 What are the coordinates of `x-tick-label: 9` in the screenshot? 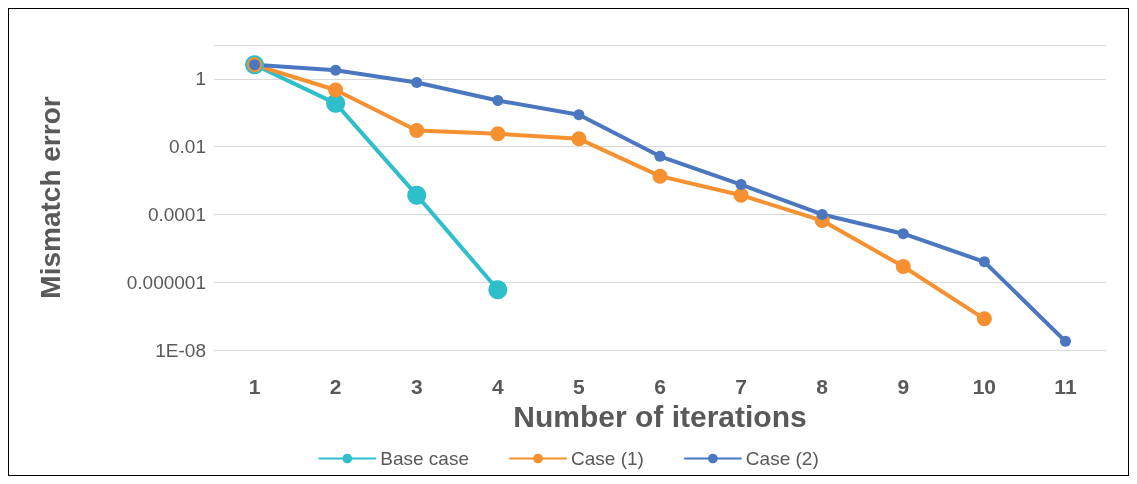 It's located at (903, 386).